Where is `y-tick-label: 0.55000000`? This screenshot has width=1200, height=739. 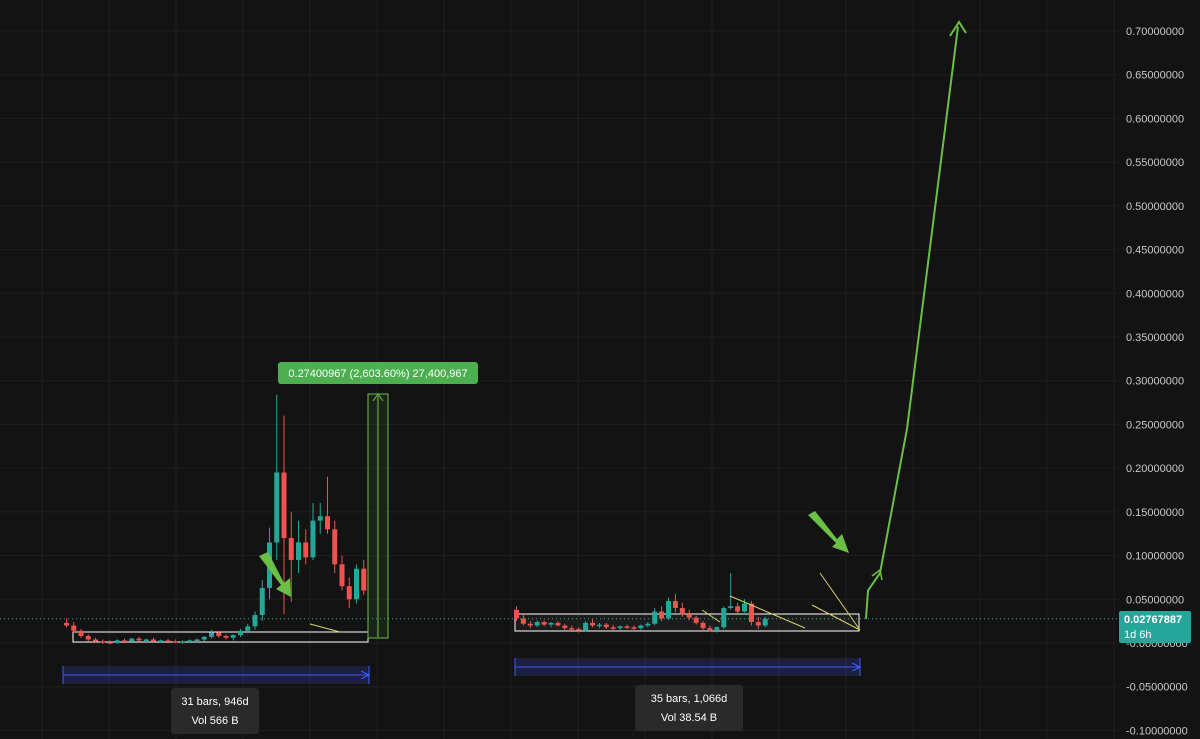 y-tick-label: 0.55000000 is located at coordinates (1155, 163).